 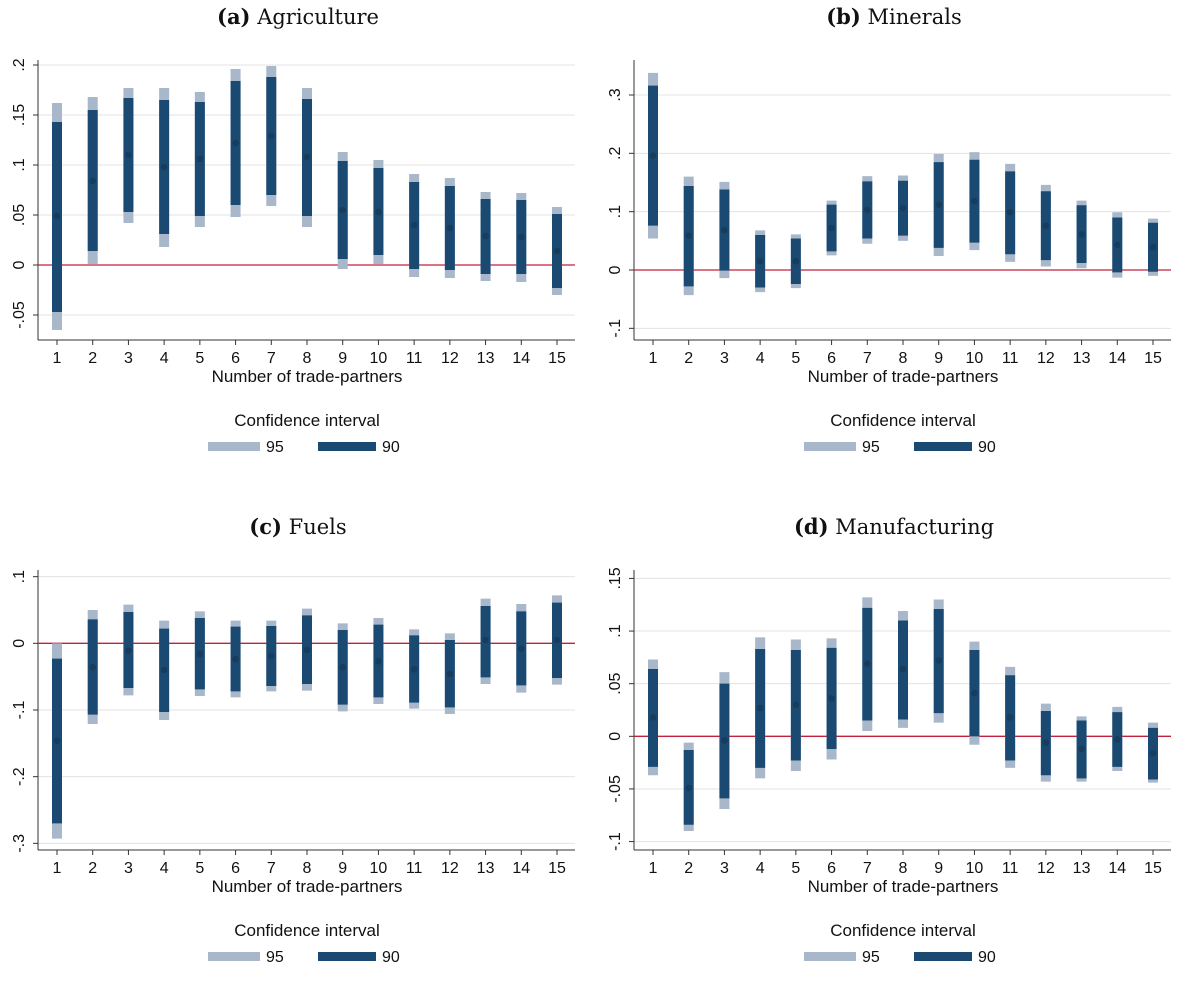 I want to click on x-tick-label: 13, so click(x=1082, y=358).